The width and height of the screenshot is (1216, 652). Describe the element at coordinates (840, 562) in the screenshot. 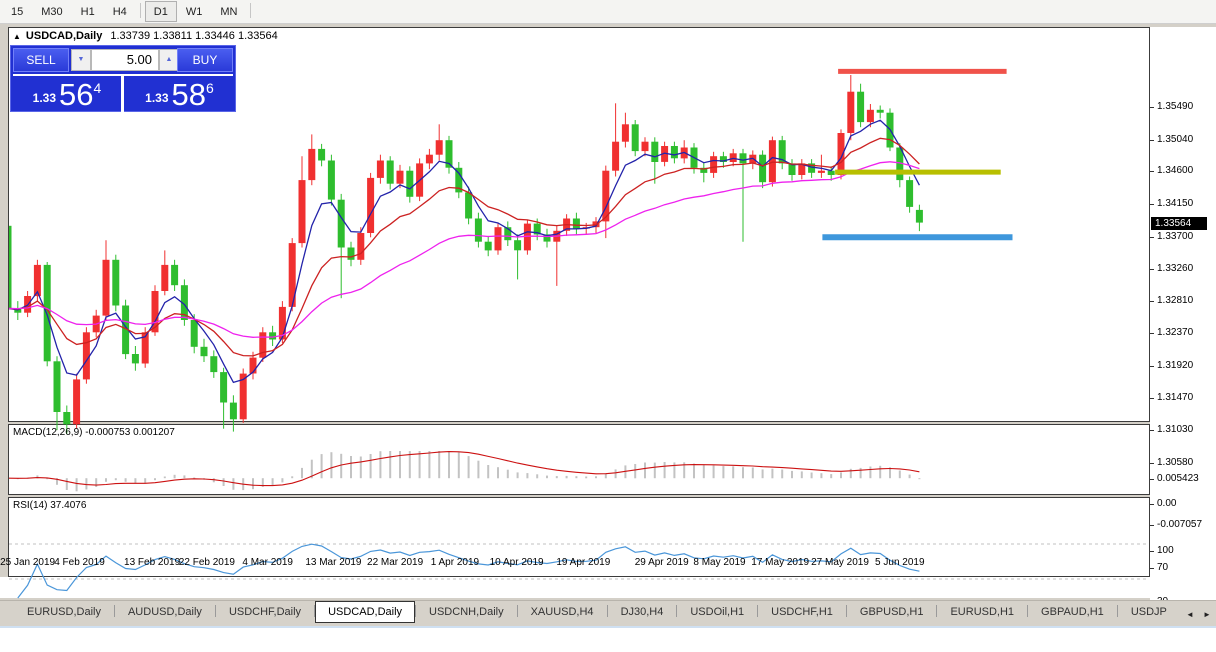

I see `date-axis-label: 27 May 2019` at that location.